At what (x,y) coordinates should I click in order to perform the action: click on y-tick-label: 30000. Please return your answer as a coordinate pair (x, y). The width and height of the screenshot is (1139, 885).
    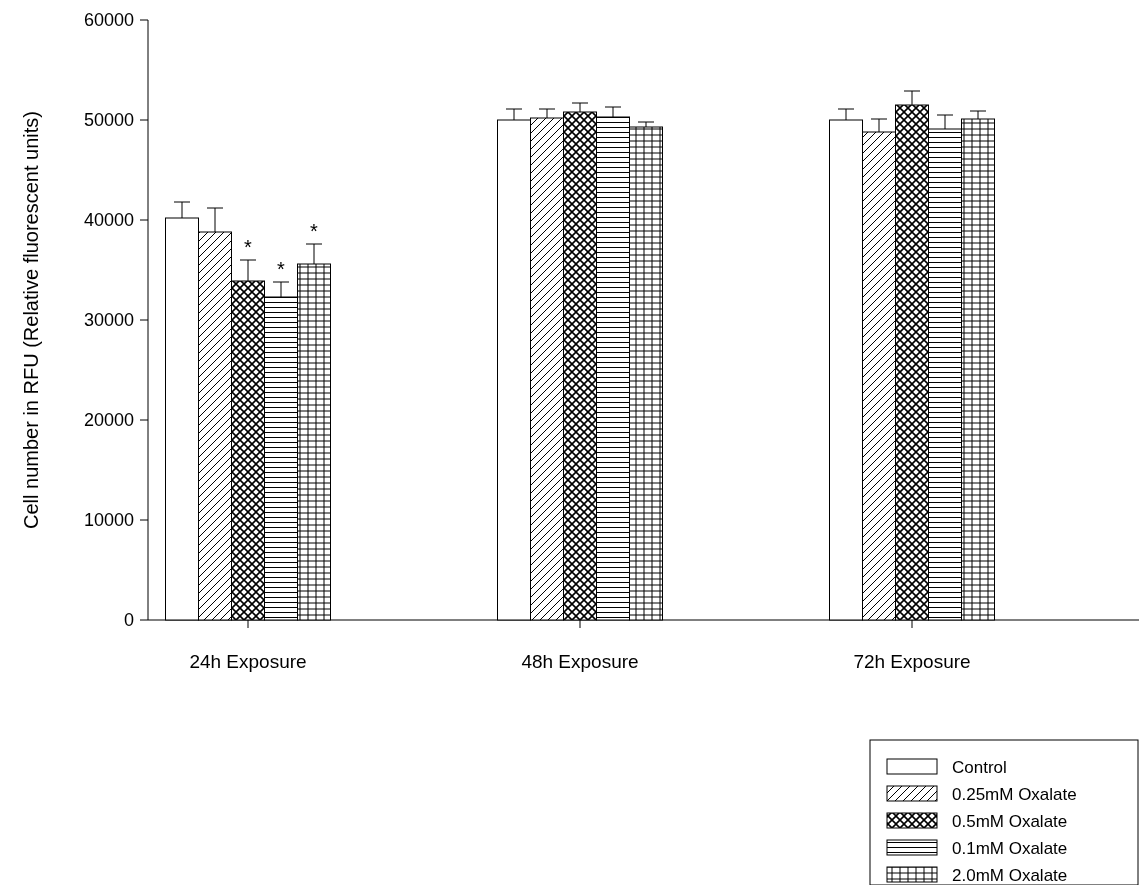
    Looking at the image, I should click on (108, 320).